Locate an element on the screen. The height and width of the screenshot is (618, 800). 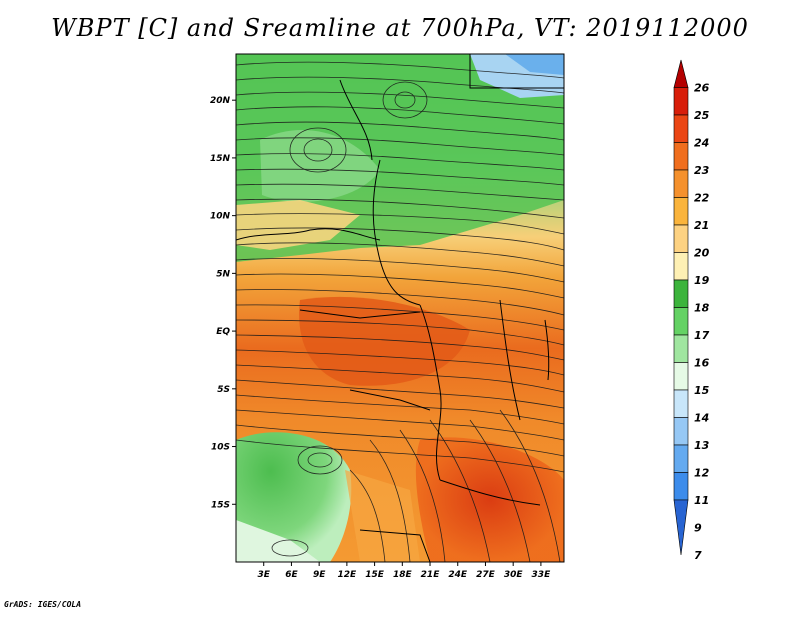
lat-tick-label: 10N is located at coordinates (220, 217).